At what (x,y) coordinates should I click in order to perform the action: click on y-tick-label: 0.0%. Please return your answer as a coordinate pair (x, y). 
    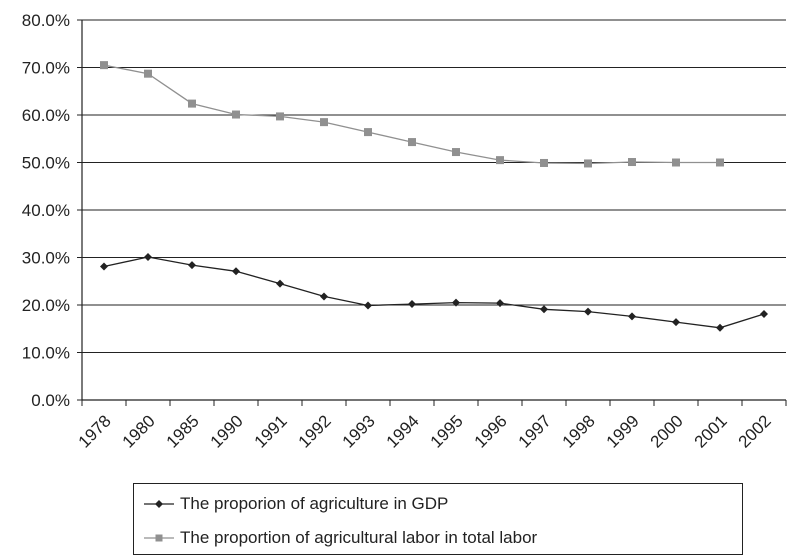
    Looking at the image, I should click on (50, 400).